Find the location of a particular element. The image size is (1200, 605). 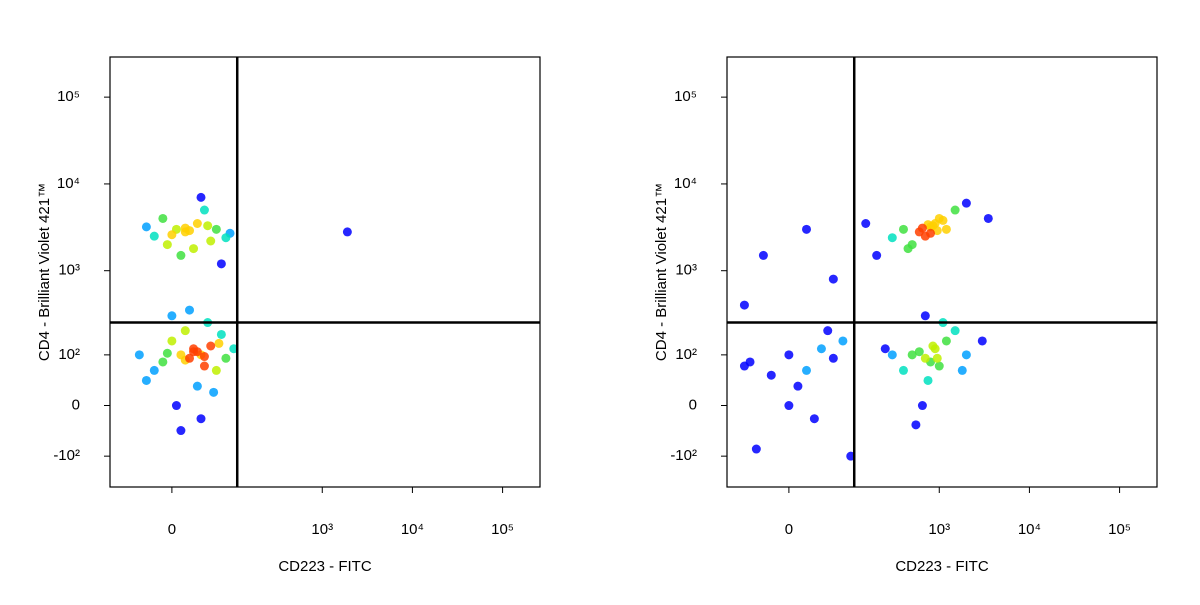

y-tick-label: 10³ is located at coordinates (69, 270).